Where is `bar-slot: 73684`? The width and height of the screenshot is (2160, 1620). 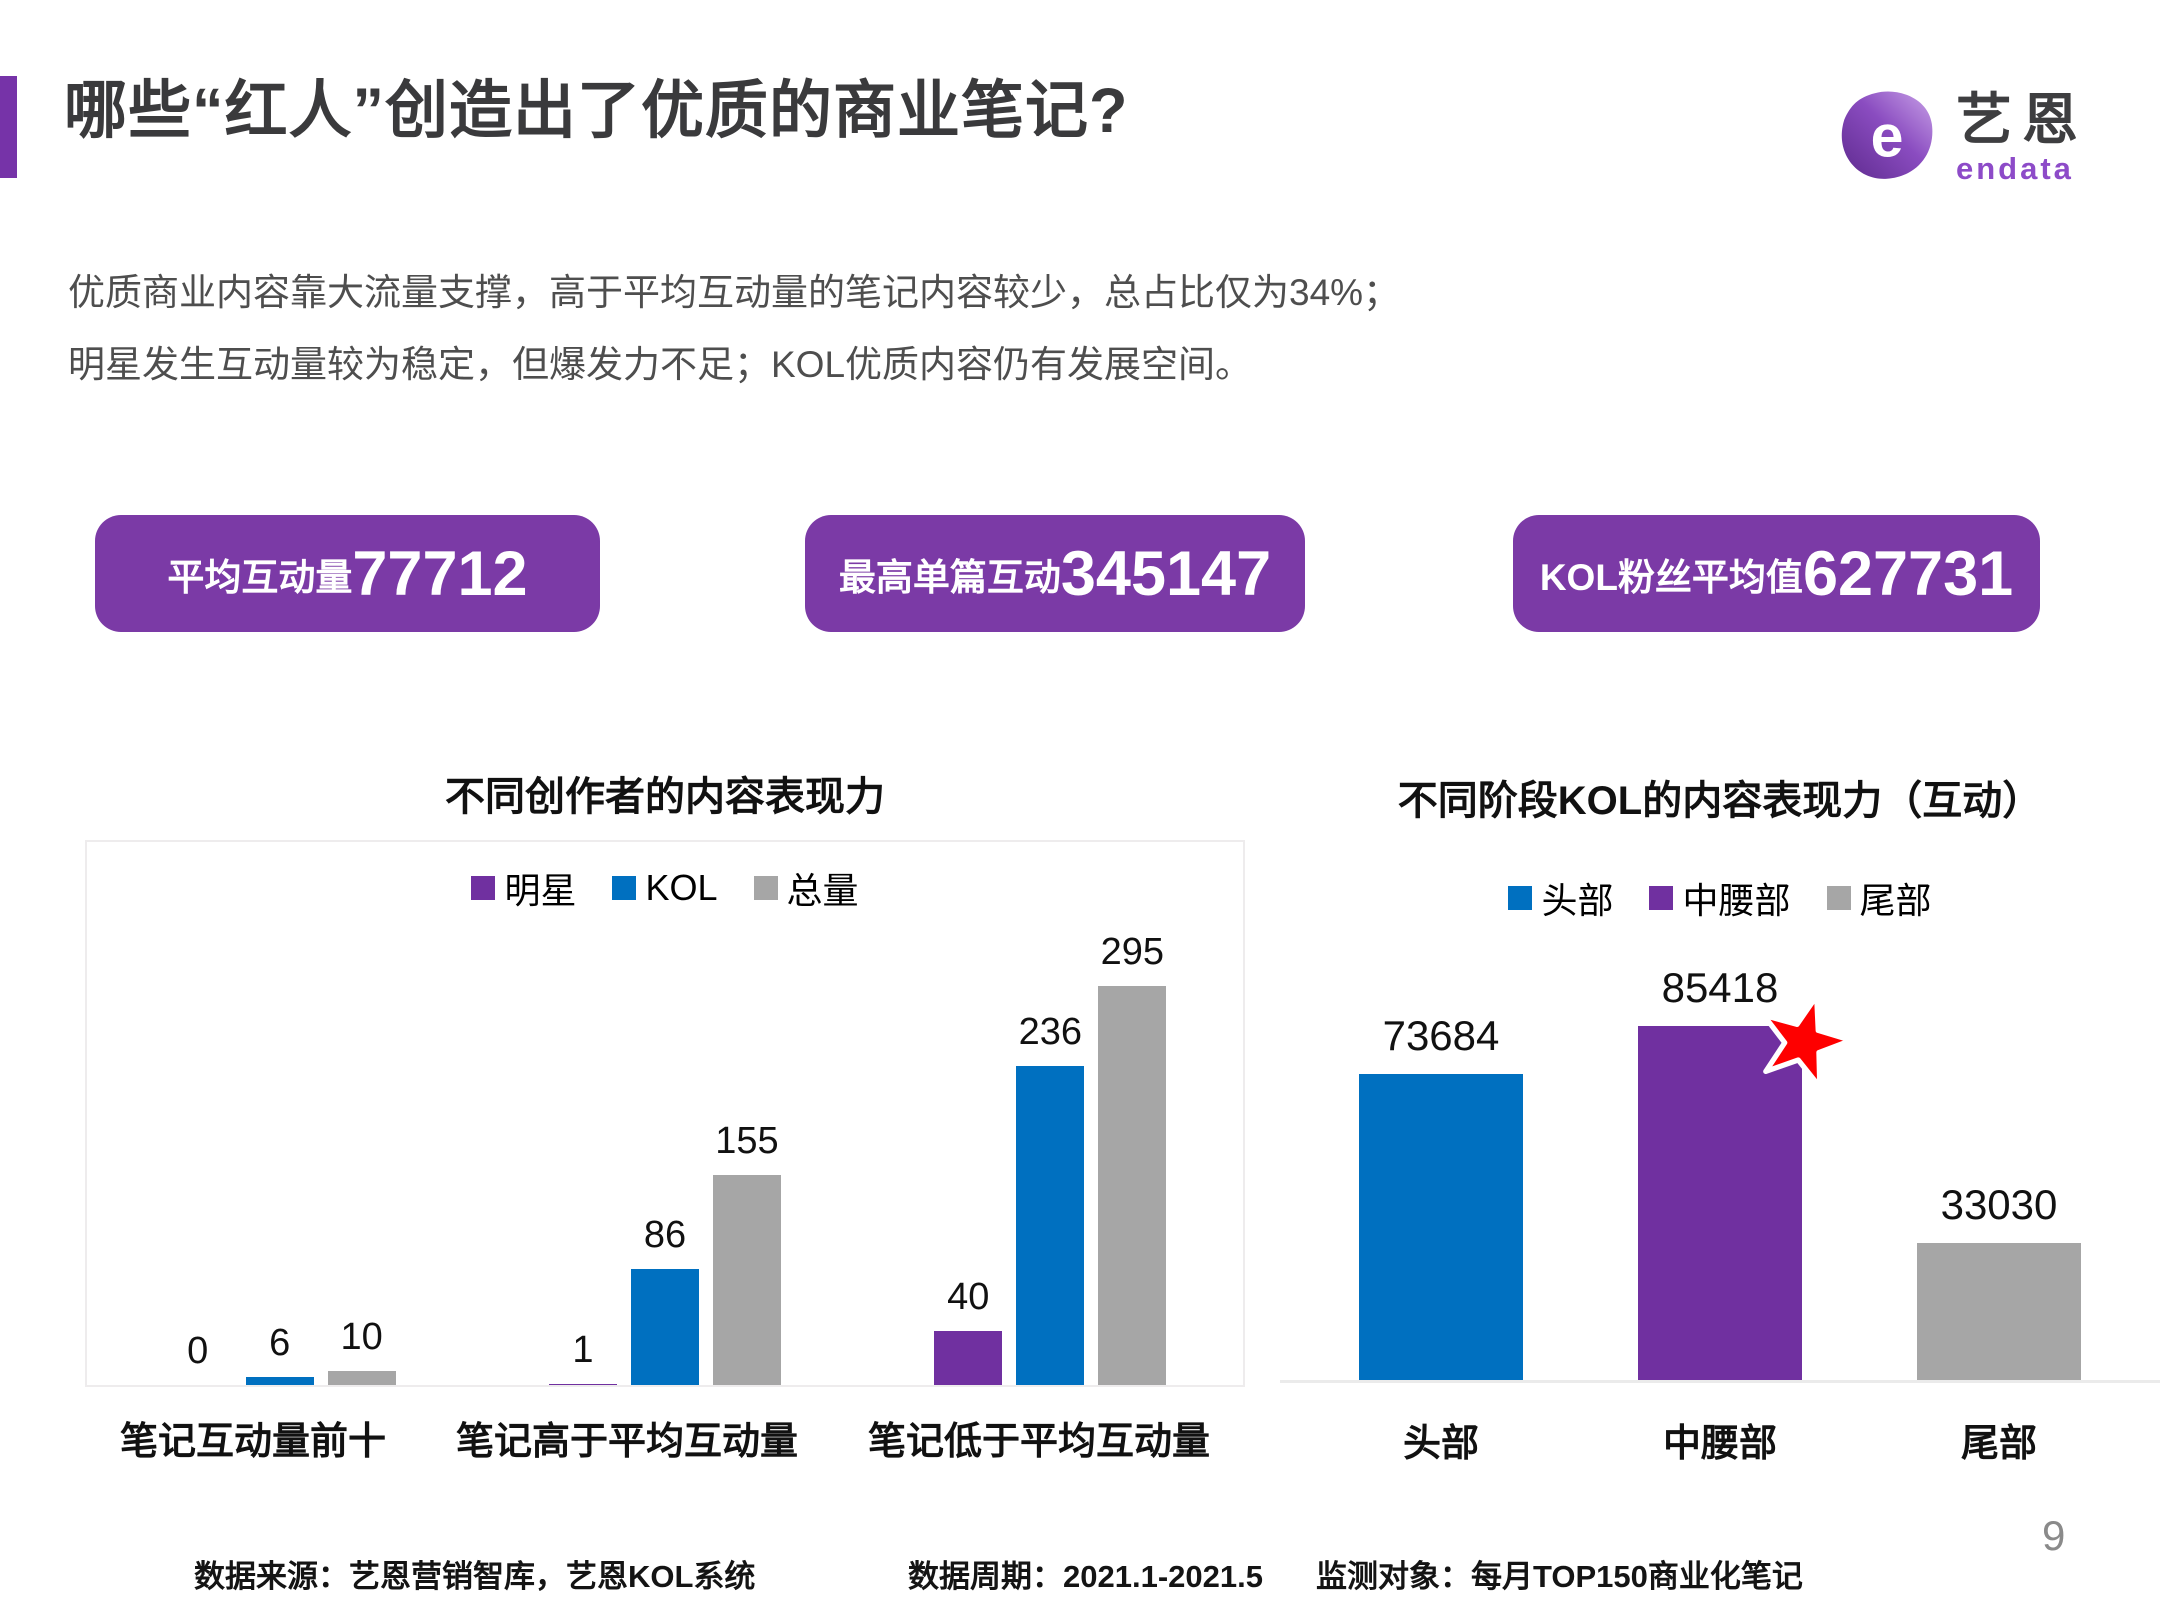
bar-slot: 73684 is located at coordinates (1441, 1196).